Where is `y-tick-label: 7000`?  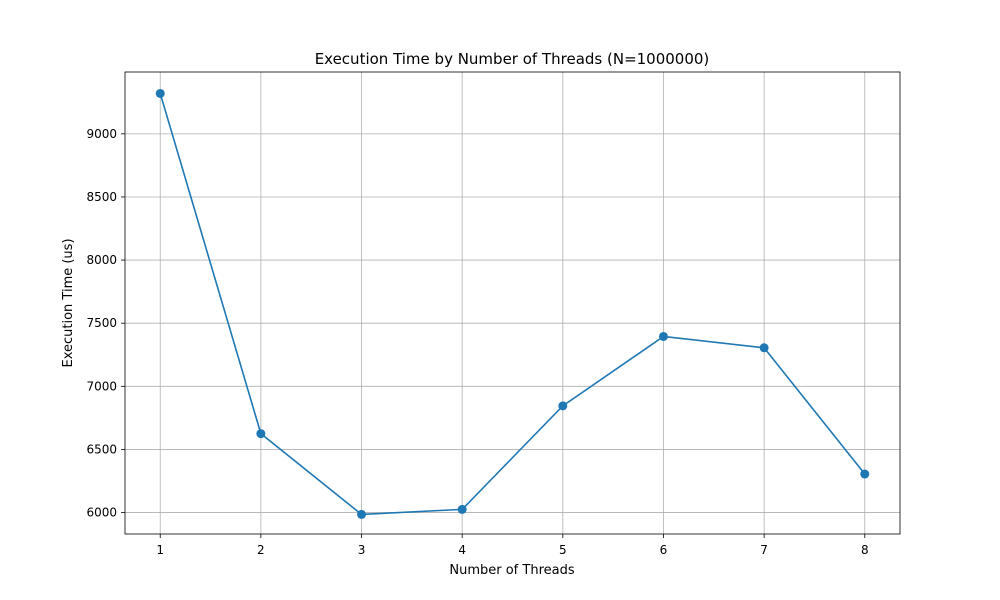
y-tick-label: 7000 is located at coordinates (101, 386).